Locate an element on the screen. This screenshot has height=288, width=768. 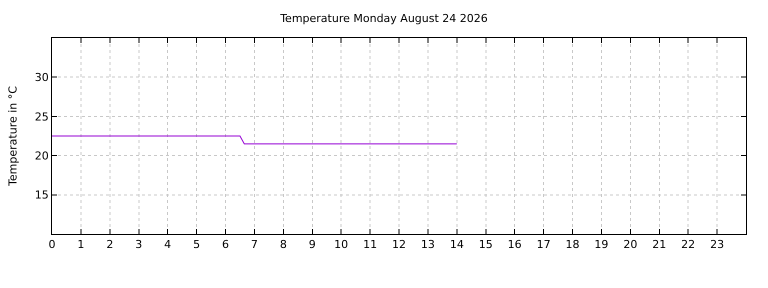
x-tick-label: 5 is located at coordinates (196, 245).